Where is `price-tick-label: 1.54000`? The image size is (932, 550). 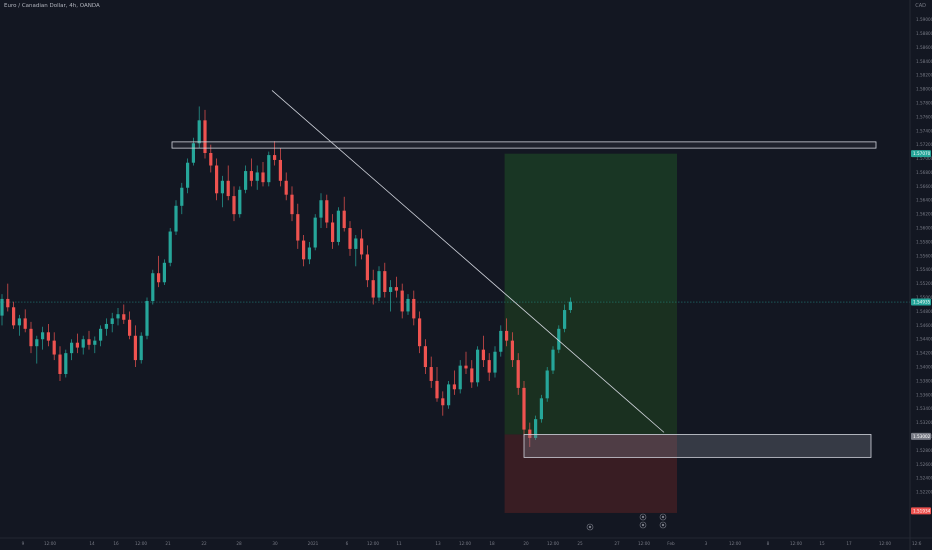 price-tick-label: 1.54000 is located at coordinates (924, 367).